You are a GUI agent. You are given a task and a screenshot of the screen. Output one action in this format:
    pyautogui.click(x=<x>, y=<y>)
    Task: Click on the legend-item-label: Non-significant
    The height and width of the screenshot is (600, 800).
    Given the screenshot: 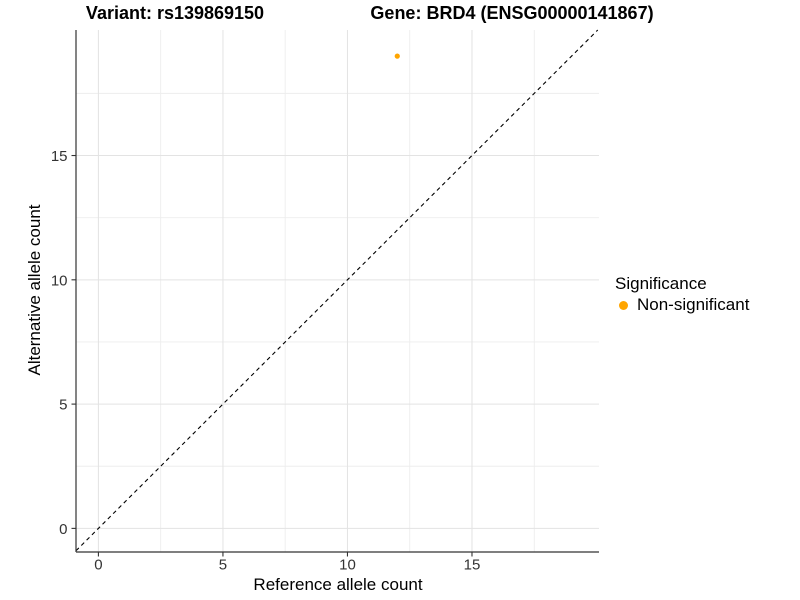 What is the action you would take?
    pyautogui.click(x=693, y=304)
    